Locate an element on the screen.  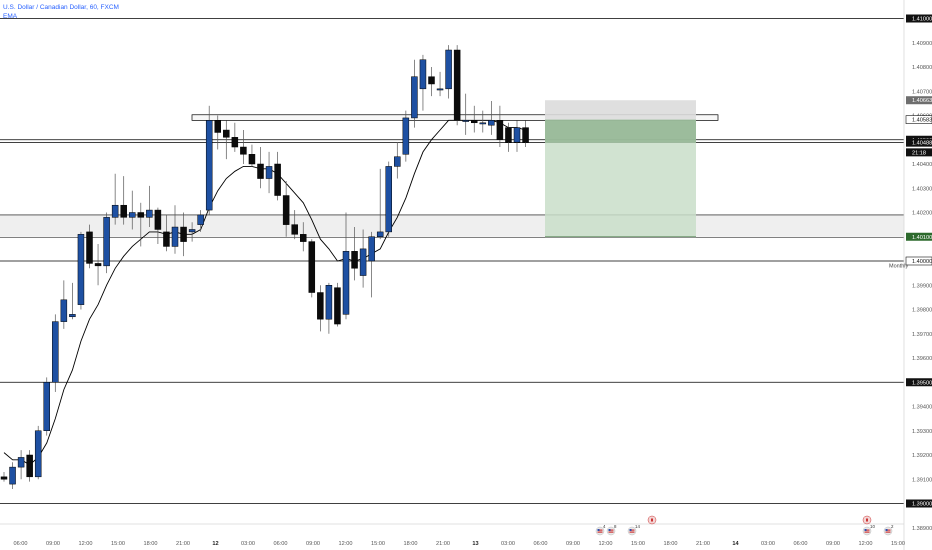
time-tick-label: 06:00 is located at coordinates (281, 544).